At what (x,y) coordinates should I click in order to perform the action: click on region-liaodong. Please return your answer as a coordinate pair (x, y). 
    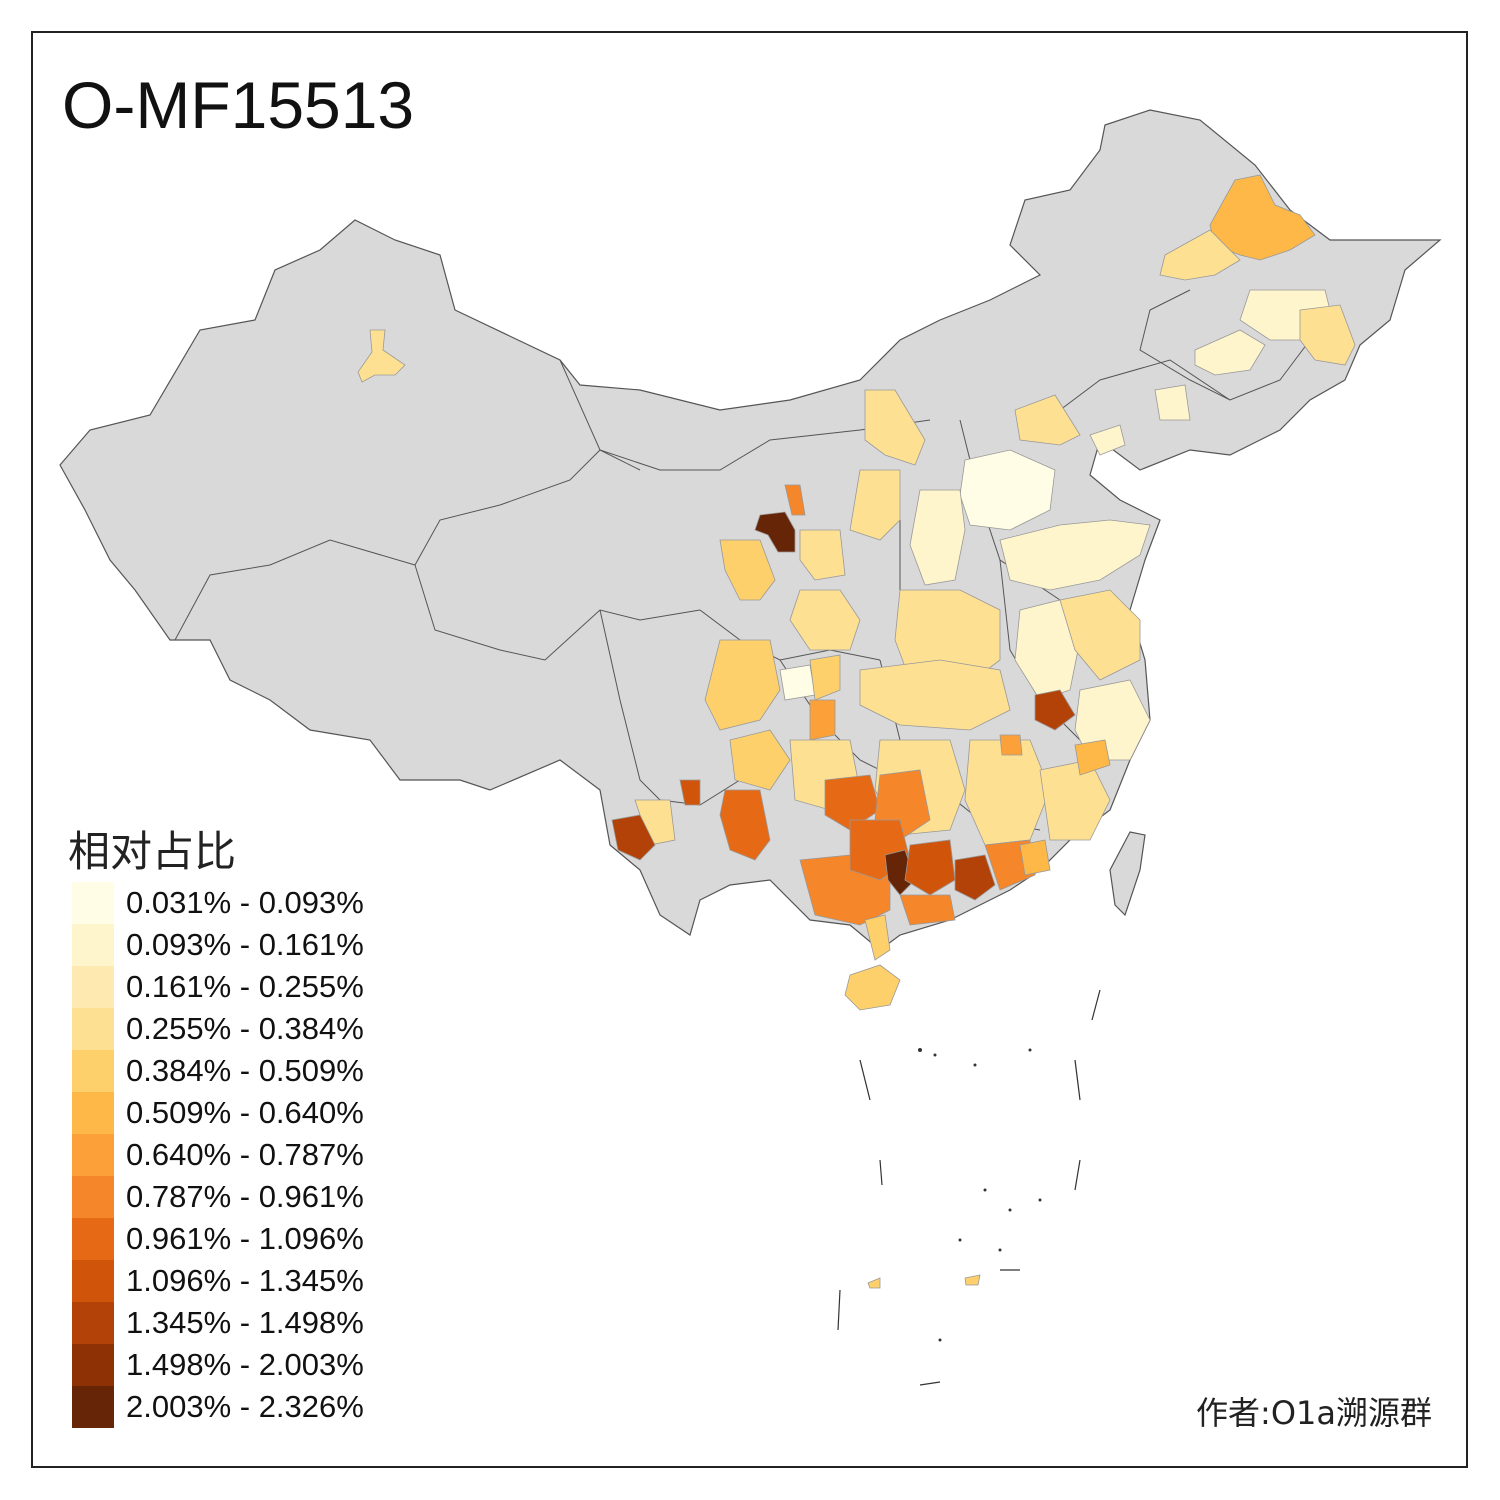
    Looking at the image, I should click on (1107, 440).